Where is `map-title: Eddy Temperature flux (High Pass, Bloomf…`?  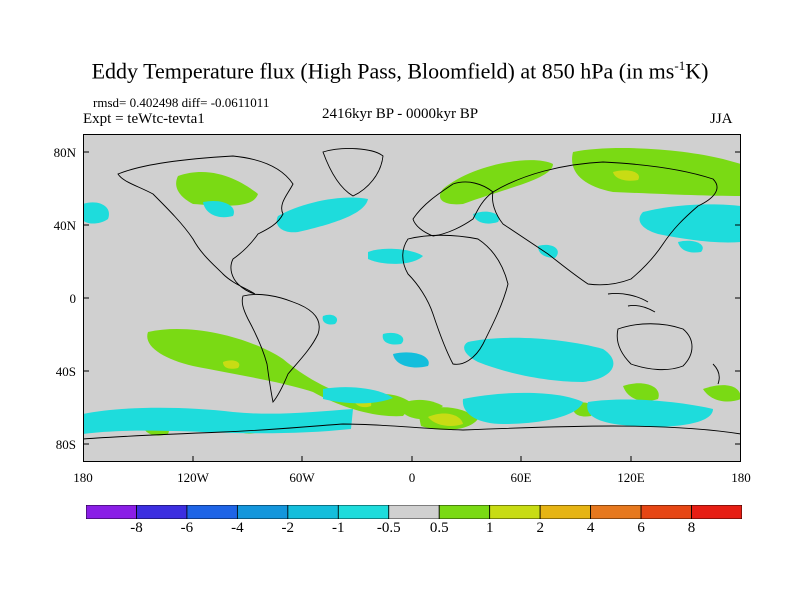 map-title: Eddy Temperature flux (High Pass, Bloomf… is located at coordinates (400, 71).